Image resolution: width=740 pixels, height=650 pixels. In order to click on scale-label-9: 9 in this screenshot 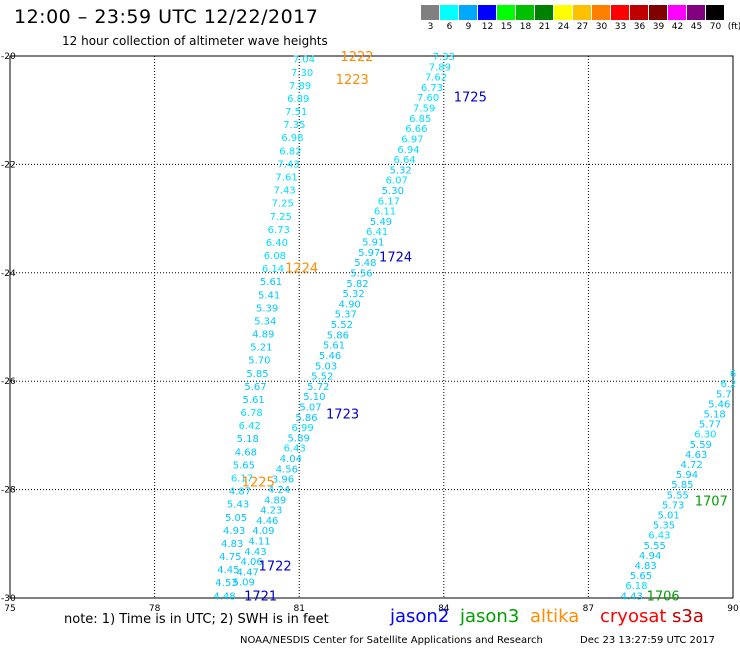, I will do `click(468, 27)`.